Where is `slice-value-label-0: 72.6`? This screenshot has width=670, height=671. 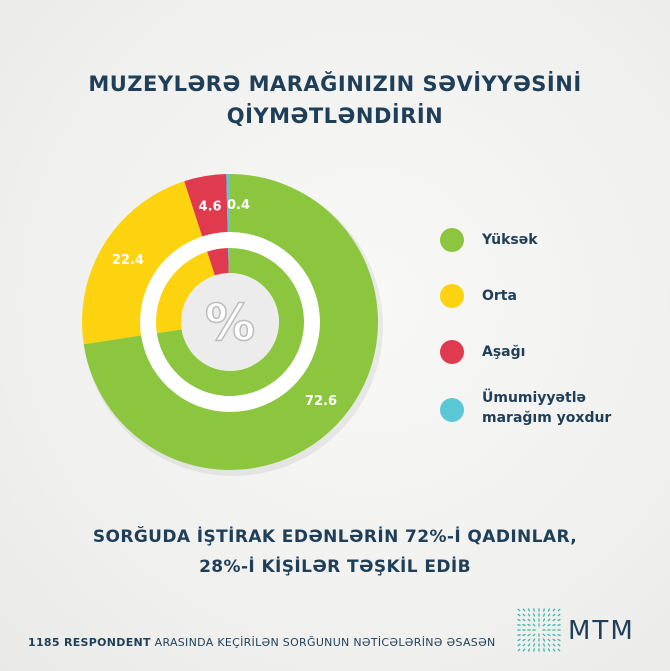 slice-value-label-0: 72.6 is located at coordinates (321, 401).